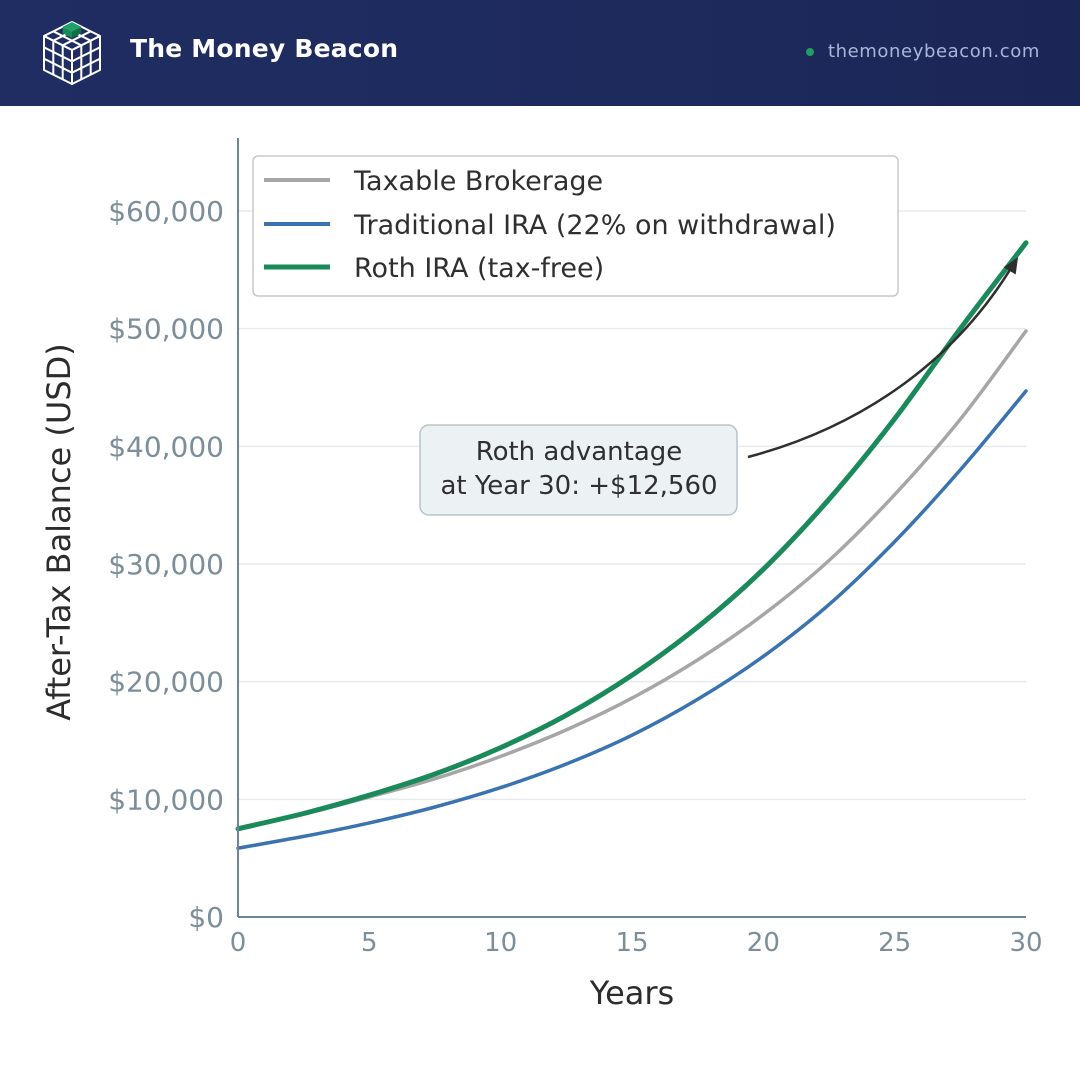  I want to click on header-bar: The Money Beacon themoneybeacon.com, so click(540, 53).